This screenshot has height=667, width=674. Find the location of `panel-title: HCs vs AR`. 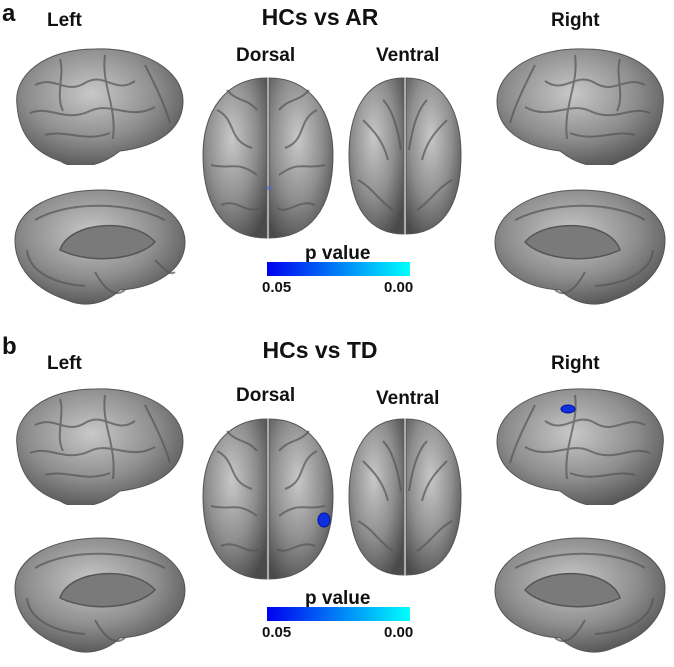

panel-title: HCs vs AR is located at coordinates (320, 17).